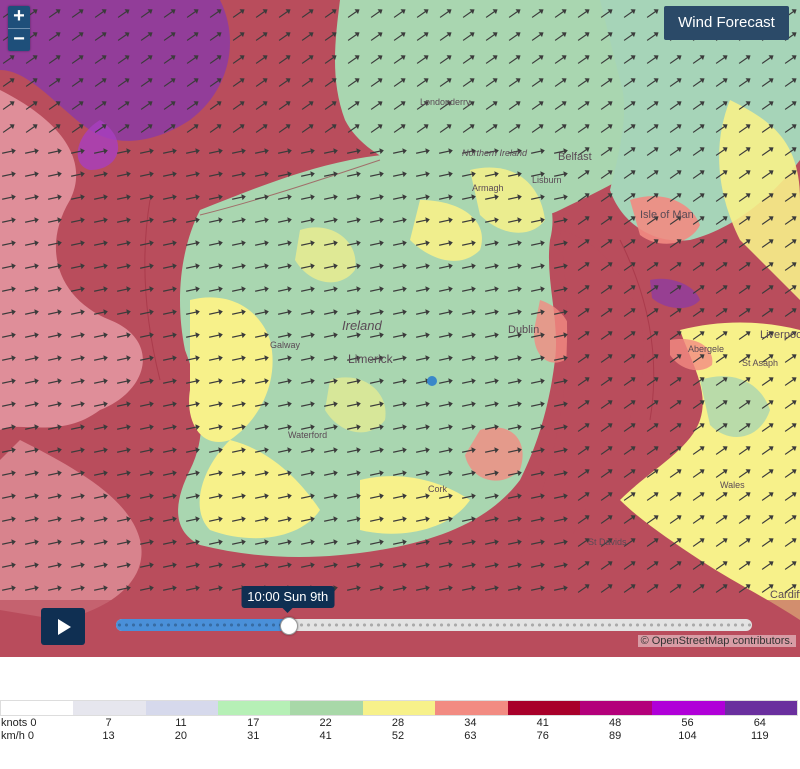 The width and height of the screenshot is (800, 769). I want to click on place-label: Galway, so click(285, 345).